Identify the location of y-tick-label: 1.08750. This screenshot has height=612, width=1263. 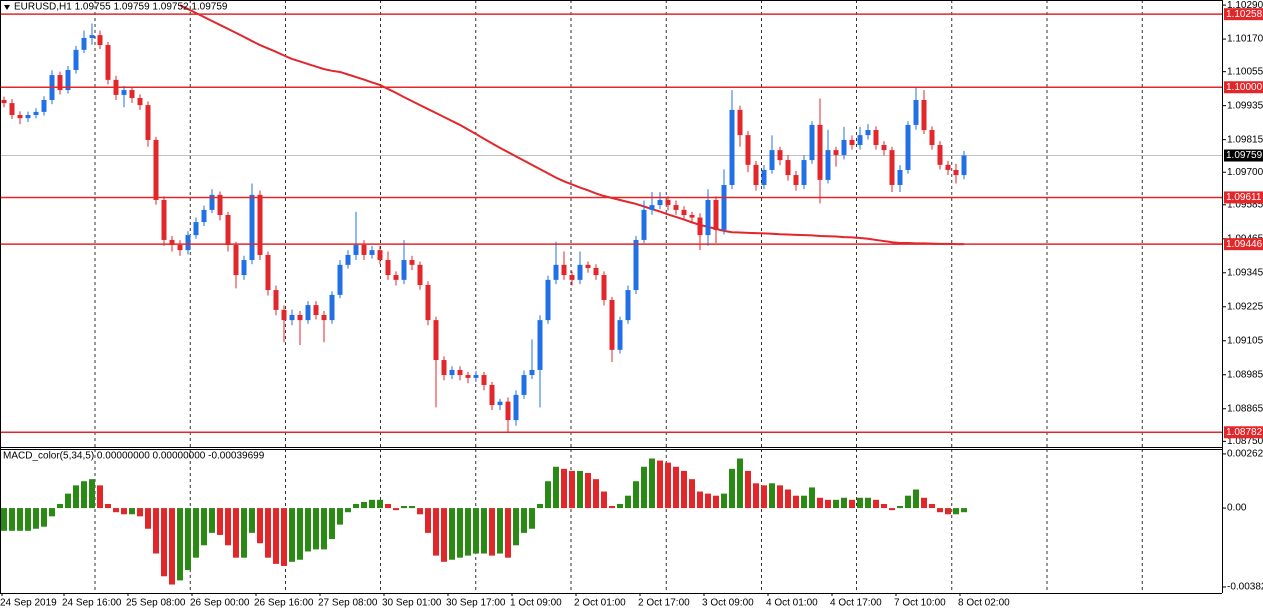
(1245, 441).